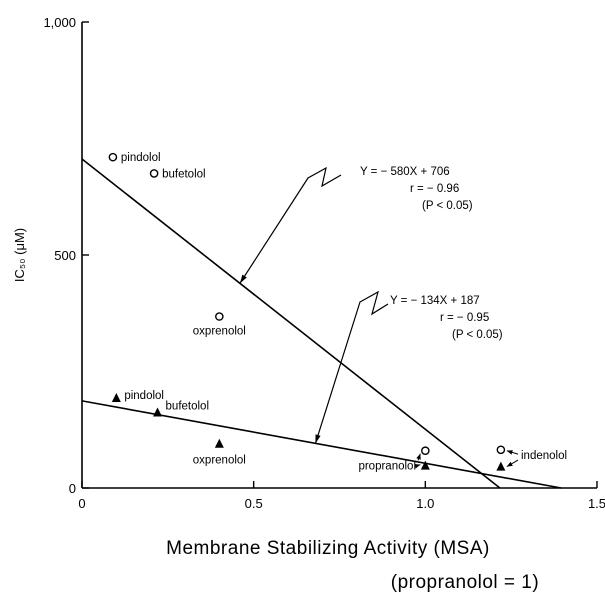  What do you see at coordinates (501, 466) in the screenshot?
I see `data-point-triangle-indenolol` at bounding box center [501, 466].